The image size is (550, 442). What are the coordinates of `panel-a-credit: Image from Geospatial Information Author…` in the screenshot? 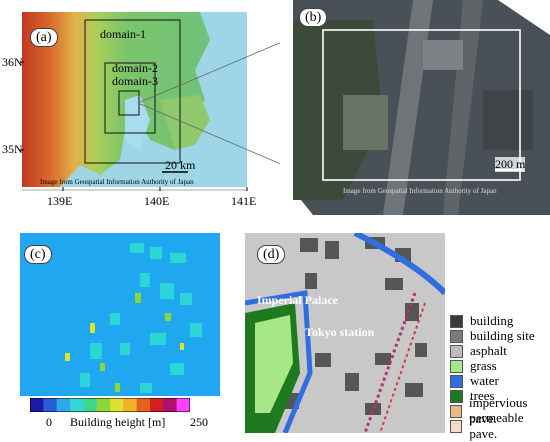 It's located at (117, 182).